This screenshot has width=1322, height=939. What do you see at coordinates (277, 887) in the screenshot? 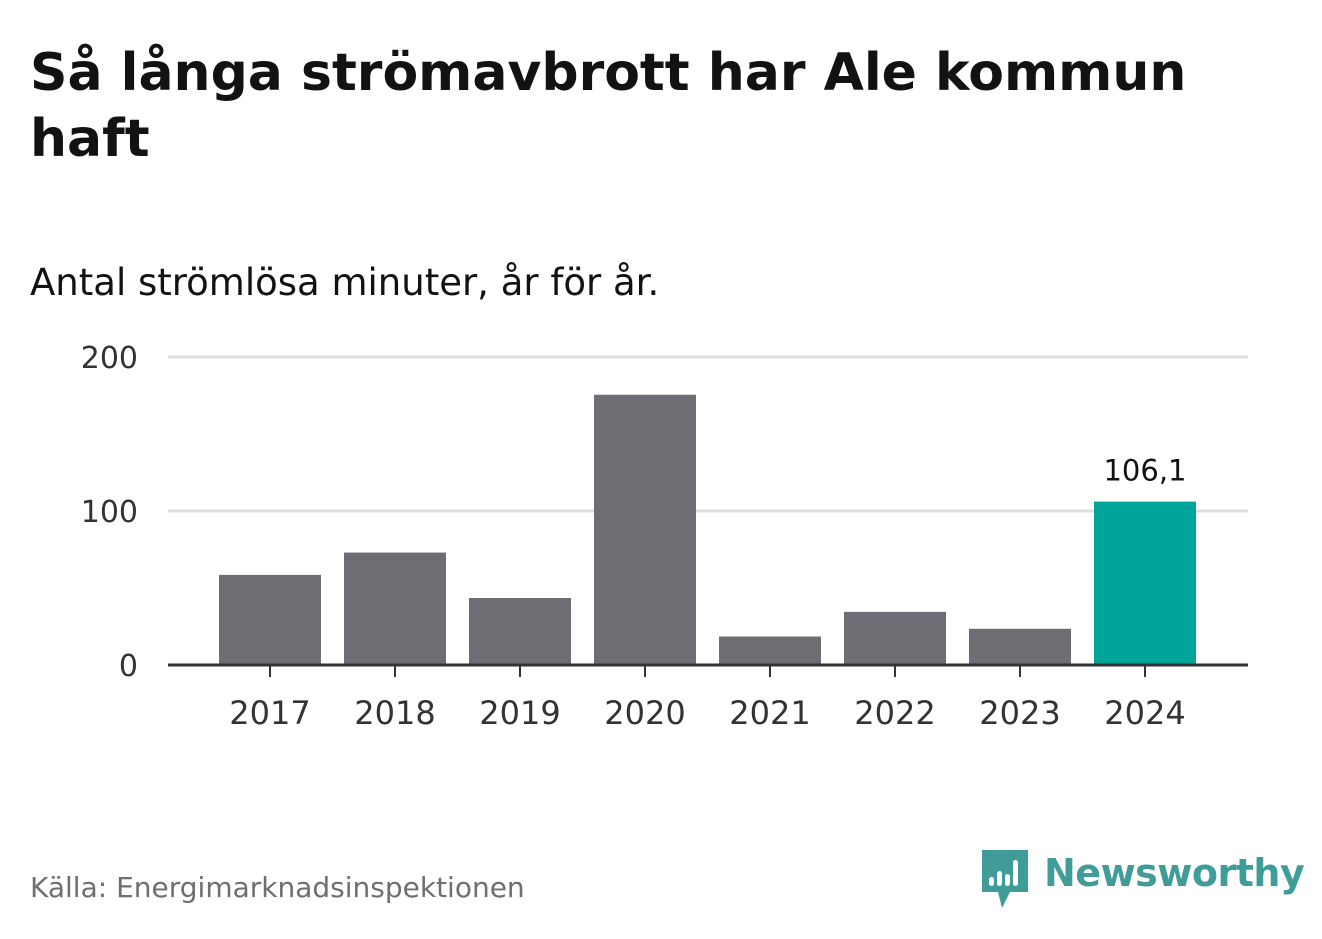
I see `source-note: Källa: Energimarknadsinspektionen` at bounding box center [277, 887].